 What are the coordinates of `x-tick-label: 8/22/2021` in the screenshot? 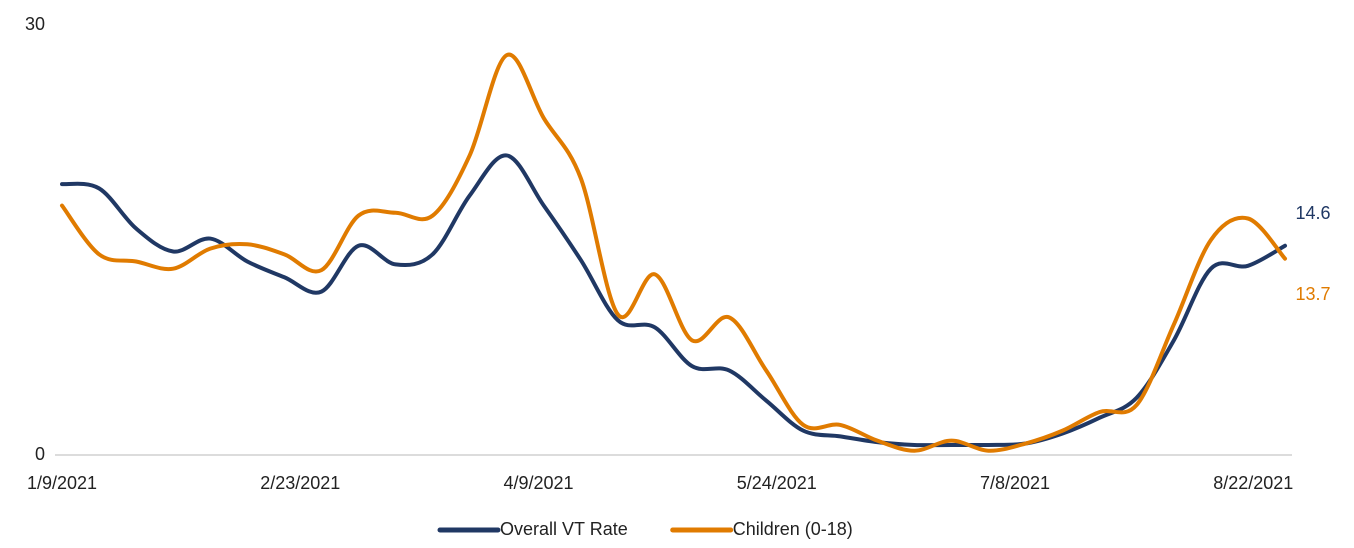 It's located at (1253, 483).